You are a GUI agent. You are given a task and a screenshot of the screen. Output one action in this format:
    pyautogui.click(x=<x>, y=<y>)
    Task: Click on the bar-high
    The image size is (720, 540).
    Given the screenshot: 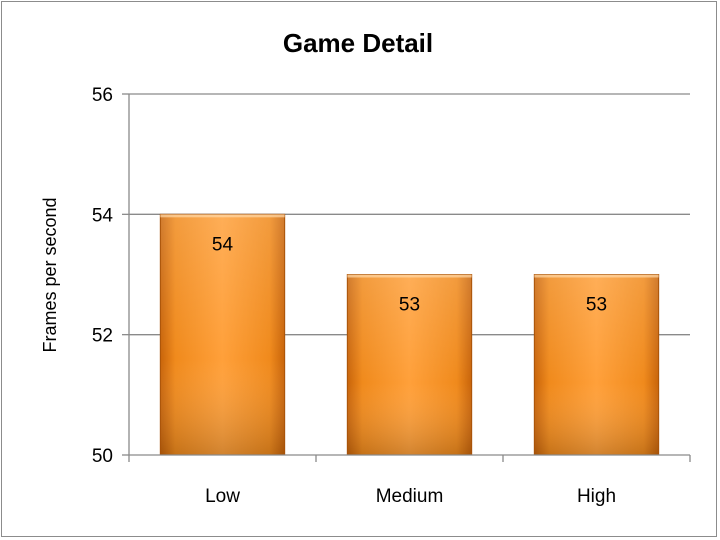 What is the action you would take?
    pyautogui.click(x=596, y=365)
    